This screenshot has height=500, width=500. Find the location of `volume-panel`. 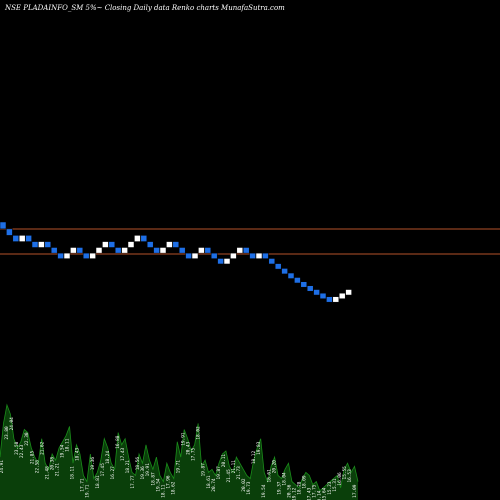

volume-panel is located at coordinates (179, 451).